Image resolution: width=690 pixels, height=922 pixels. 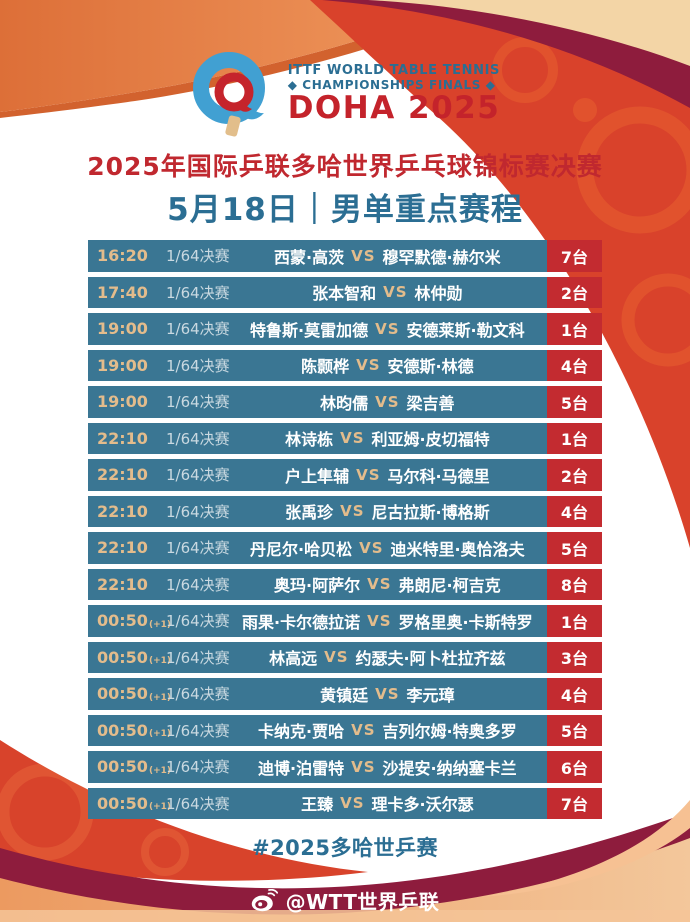 What do you see at coordinates (387, 329) in the screenshot?
I see `match-players: 特鲁斯·莫雷加德 VS 安德莱斯·勒文科` at bounding box center [387, 329].